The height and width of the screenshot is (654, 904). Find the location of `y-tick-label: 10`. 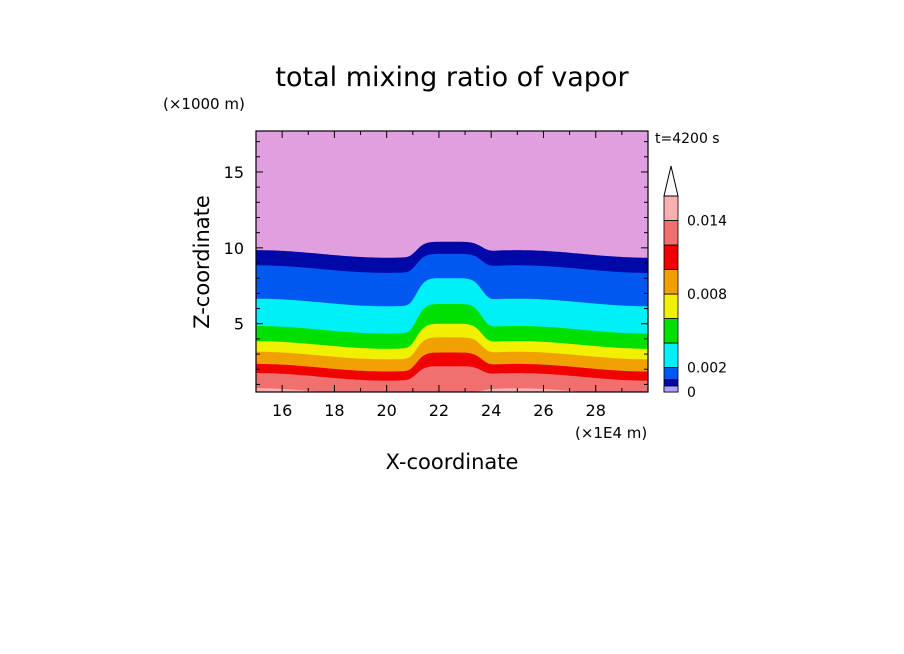

y-tick-label: 10 is located at coordinates (234, 248).